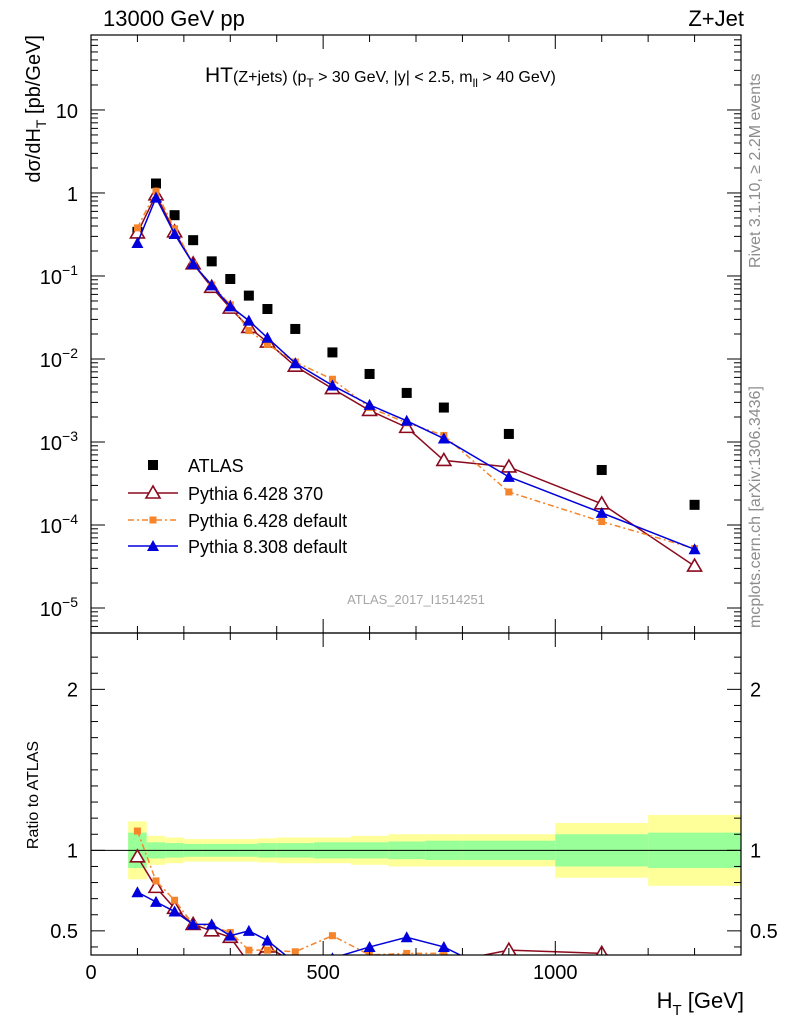  Describe the element at coordinates (416, 599) in the screenshot. I see `analysis-label: ATLAS_2017_I1514251` at that location.